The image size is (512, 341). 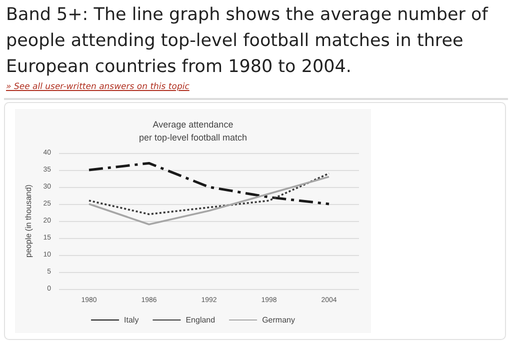 I want to click on y-axis-title: people (in thousand), so click(x=28, y=221).